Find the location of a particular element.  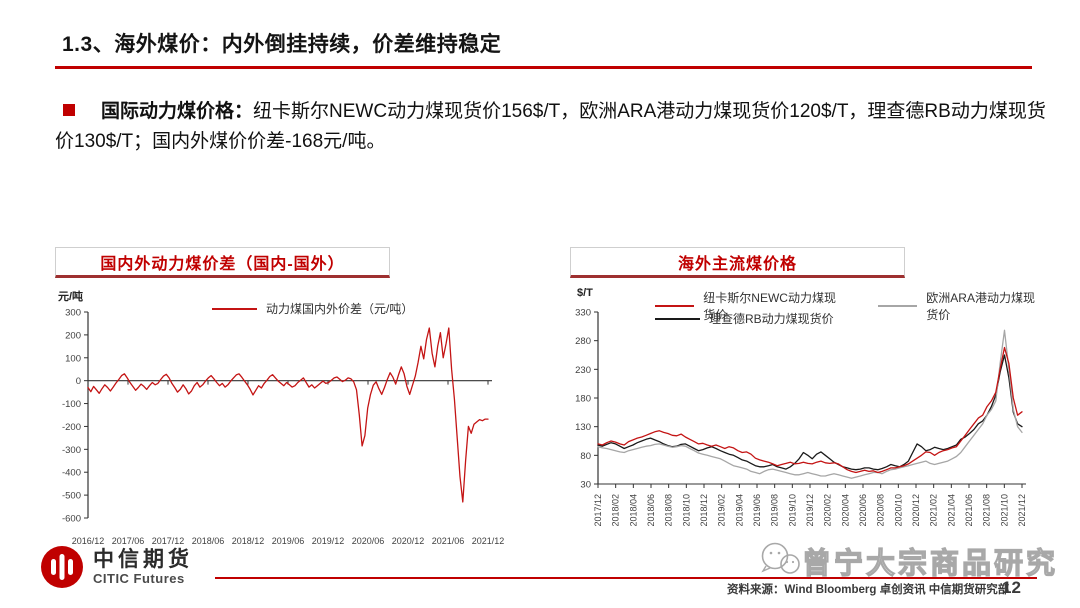

legend-label: 动力煤国内外价差（元/吨） is located at coordinates (340, 309).